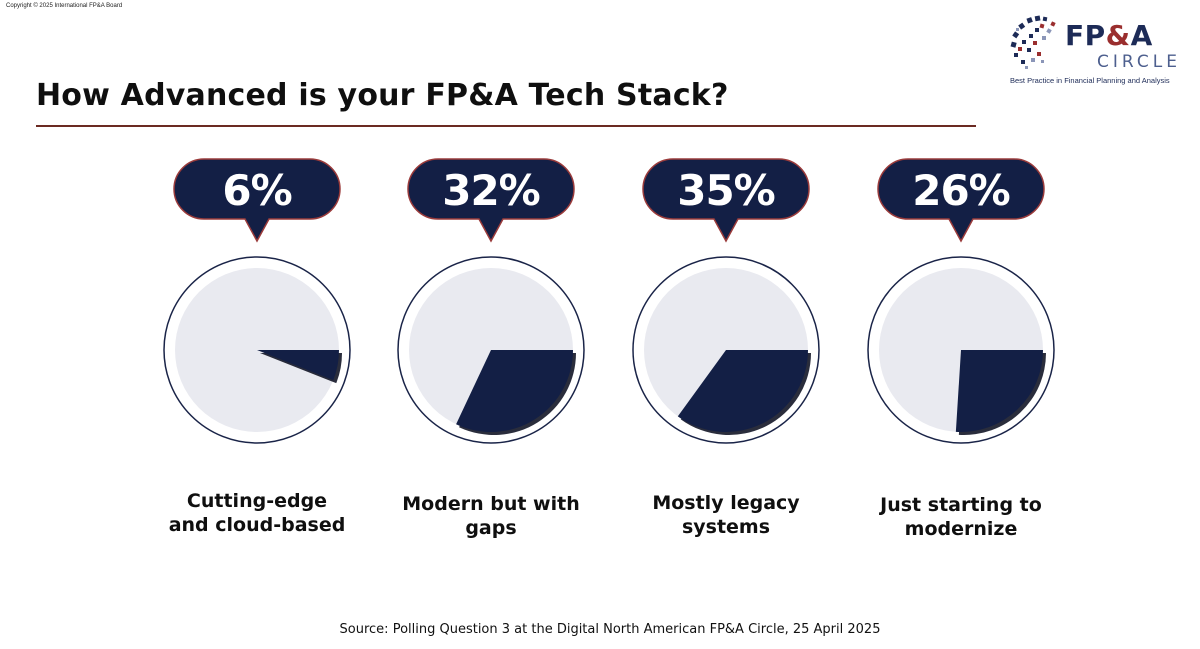 Image resolution: width=1200 pixels, height=649 pixels. Describe the element at coordinates (382, 95) in the screenshot. I see `page-title: How Advanced is your FP&A Tech Stack?` at that location.